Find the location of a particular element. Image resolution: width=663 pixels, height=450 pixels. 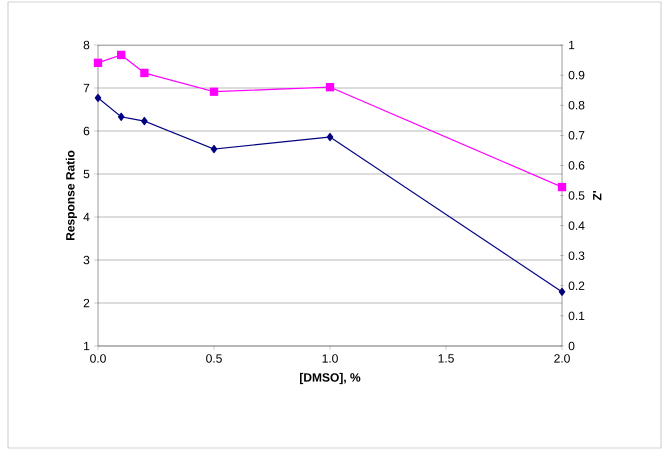

x-tick-label: 0.5 is located at coordinates (214, 358).